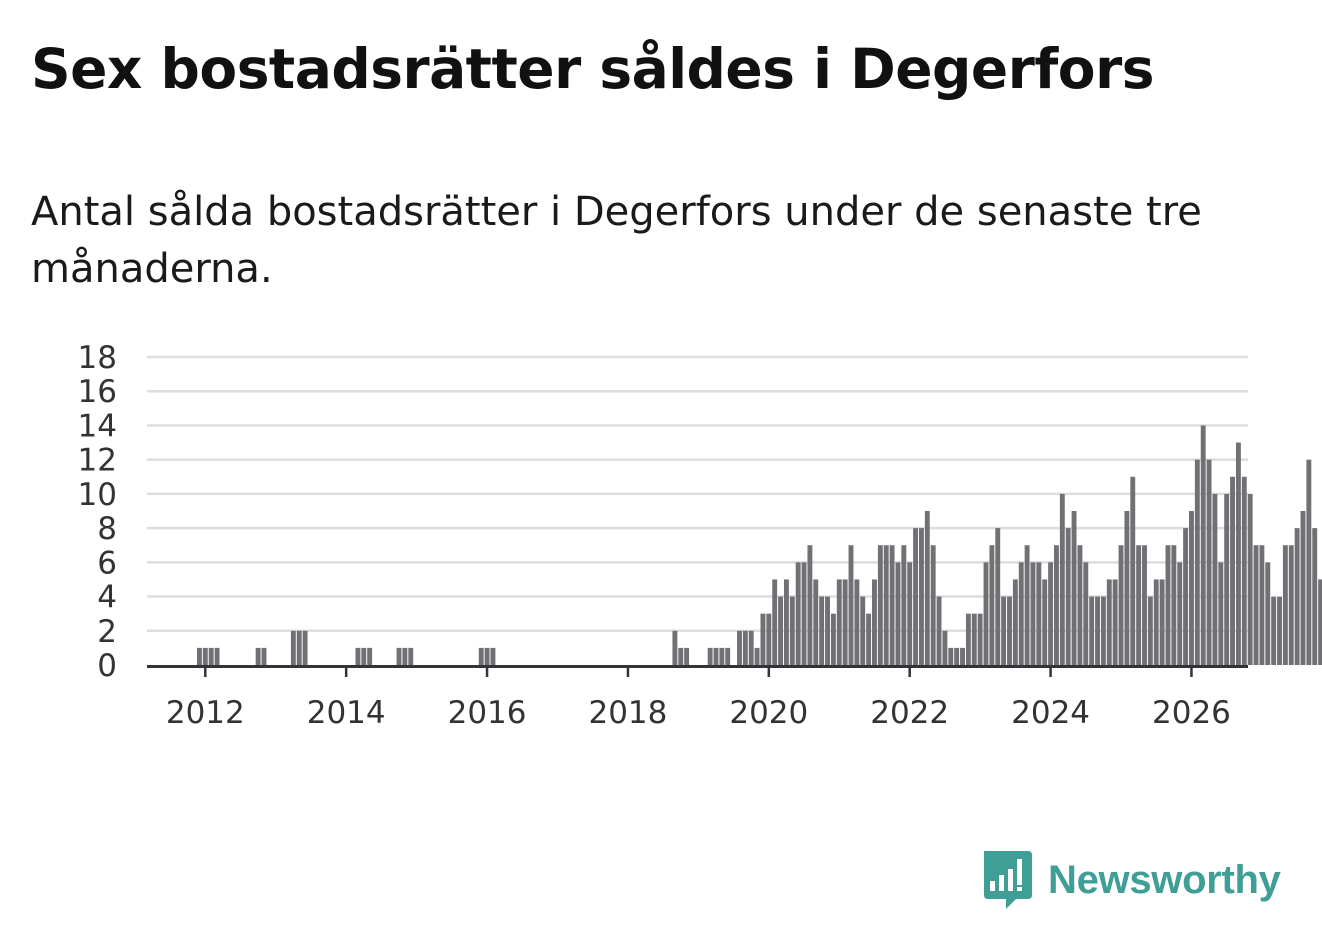  What do you see at coordinates (487, 713) in the screenshot?
I see `x-tick-label: 2016` at bounding box center [487, 713].